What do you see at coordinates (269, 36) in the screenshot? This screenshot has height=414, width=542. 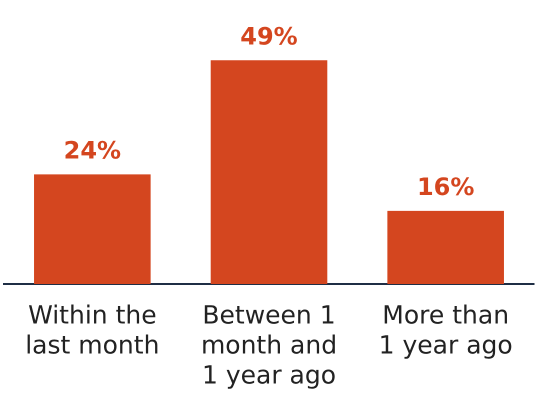 I see `data-label: 49%` at bounding box center [269, 36].